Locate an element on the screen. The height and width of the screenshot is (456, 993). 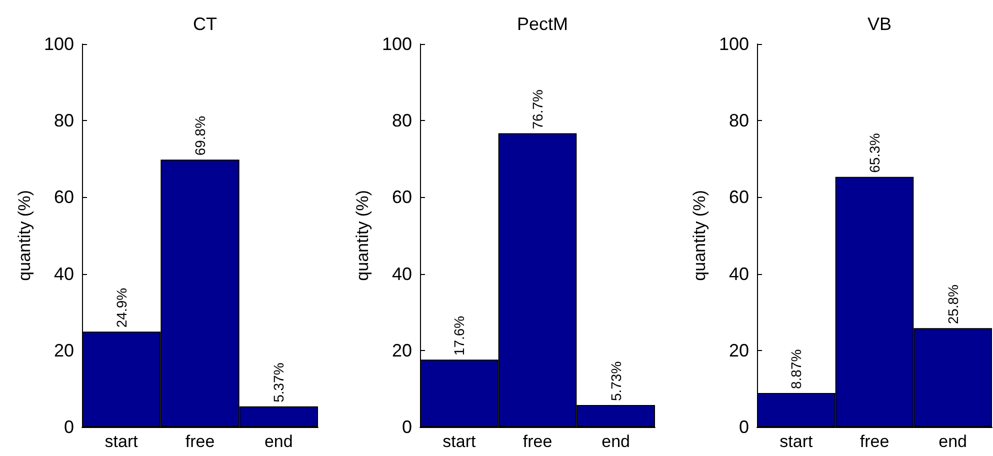
chart-title: VB is located at coordinates (879, 24).